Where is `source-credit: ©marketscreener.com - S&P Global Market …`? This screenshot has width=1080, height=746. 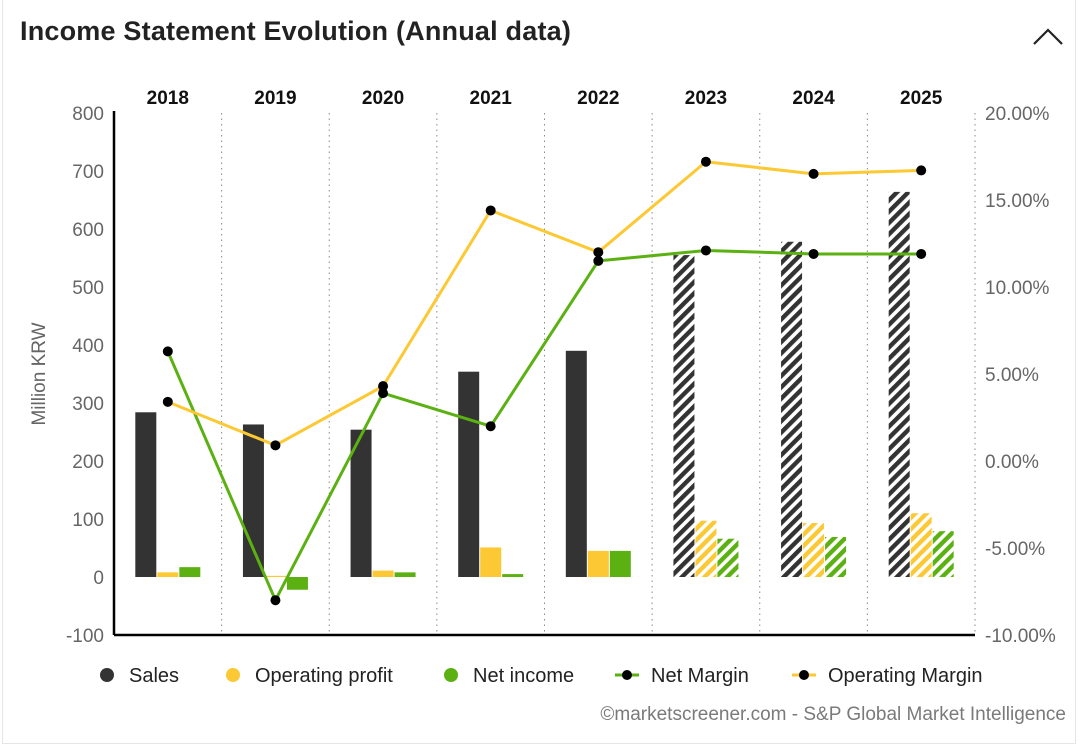
source-credit: ©marketscreener.com - S&P Global Market … is located at coordinates (833, 714).